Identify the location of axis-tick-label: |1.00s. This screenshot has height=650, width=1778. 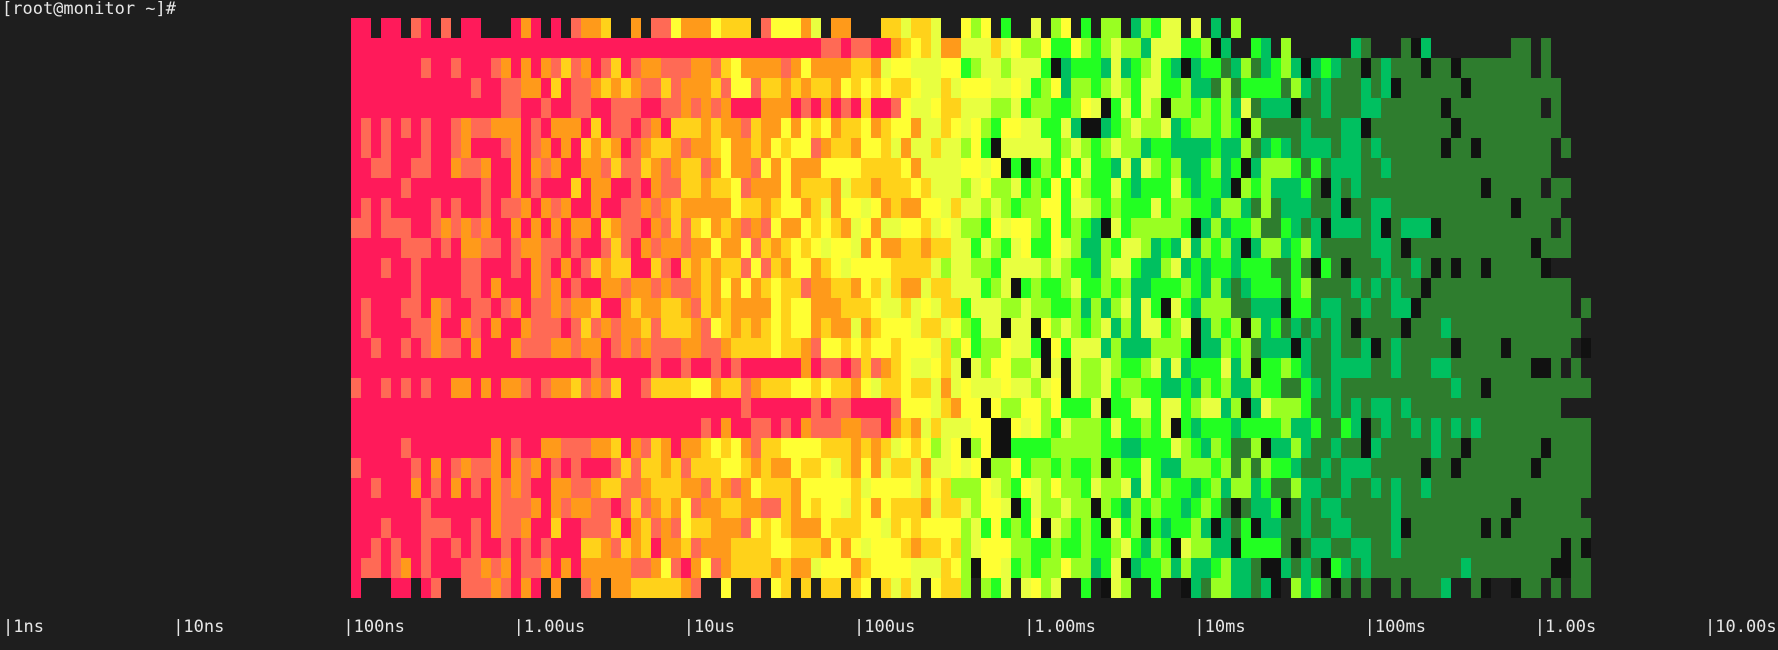
(1565, 627).